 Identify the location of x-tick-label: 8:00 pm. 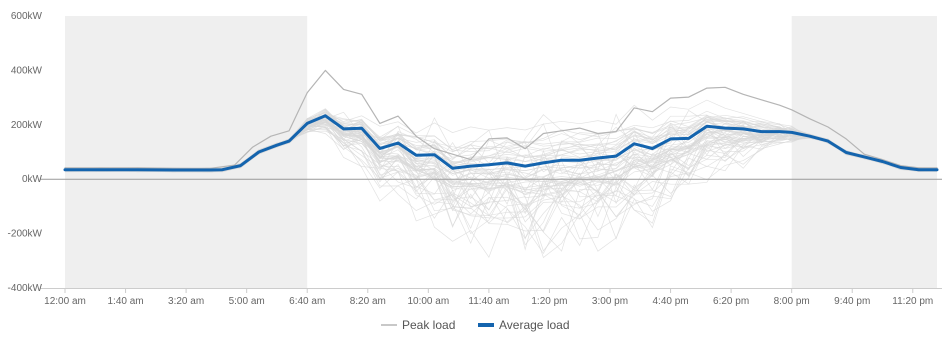
(792, 301).